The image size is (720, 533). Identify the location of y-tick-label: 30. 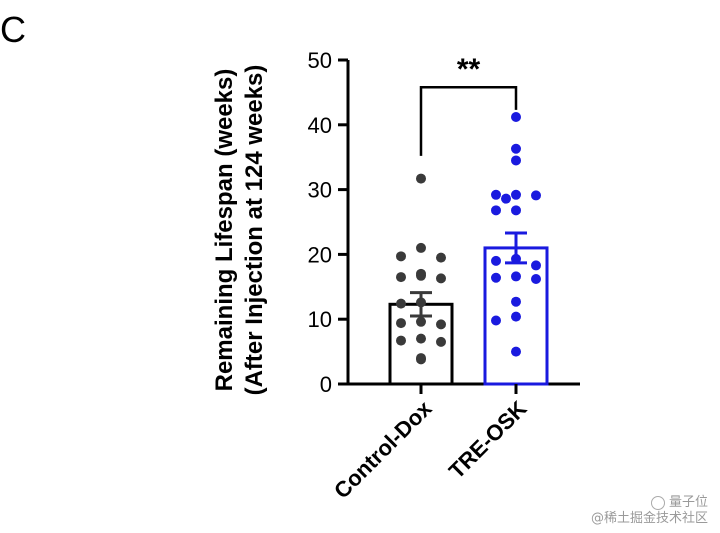
(320, 190).